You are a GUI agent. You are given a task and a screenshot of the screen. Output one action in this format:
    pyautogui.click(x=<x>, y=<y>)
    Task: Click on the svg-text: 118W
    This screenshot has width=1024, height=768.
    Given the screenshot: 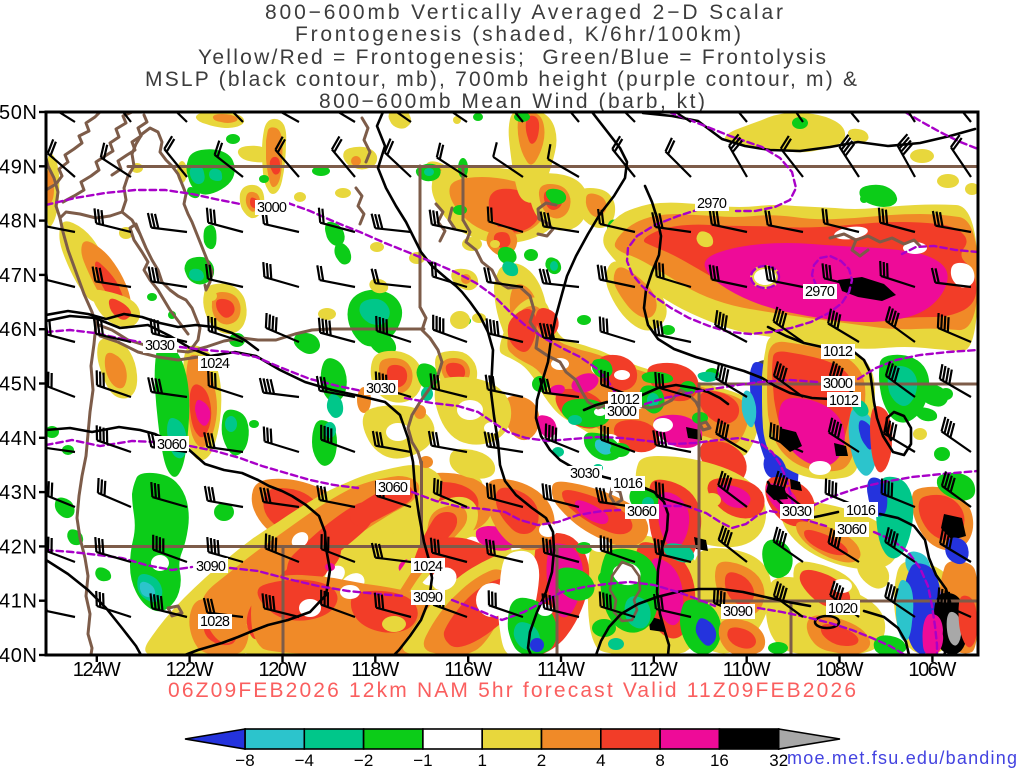 What is the action you would take?
    pyautogui.click(x=375, y=670)
    